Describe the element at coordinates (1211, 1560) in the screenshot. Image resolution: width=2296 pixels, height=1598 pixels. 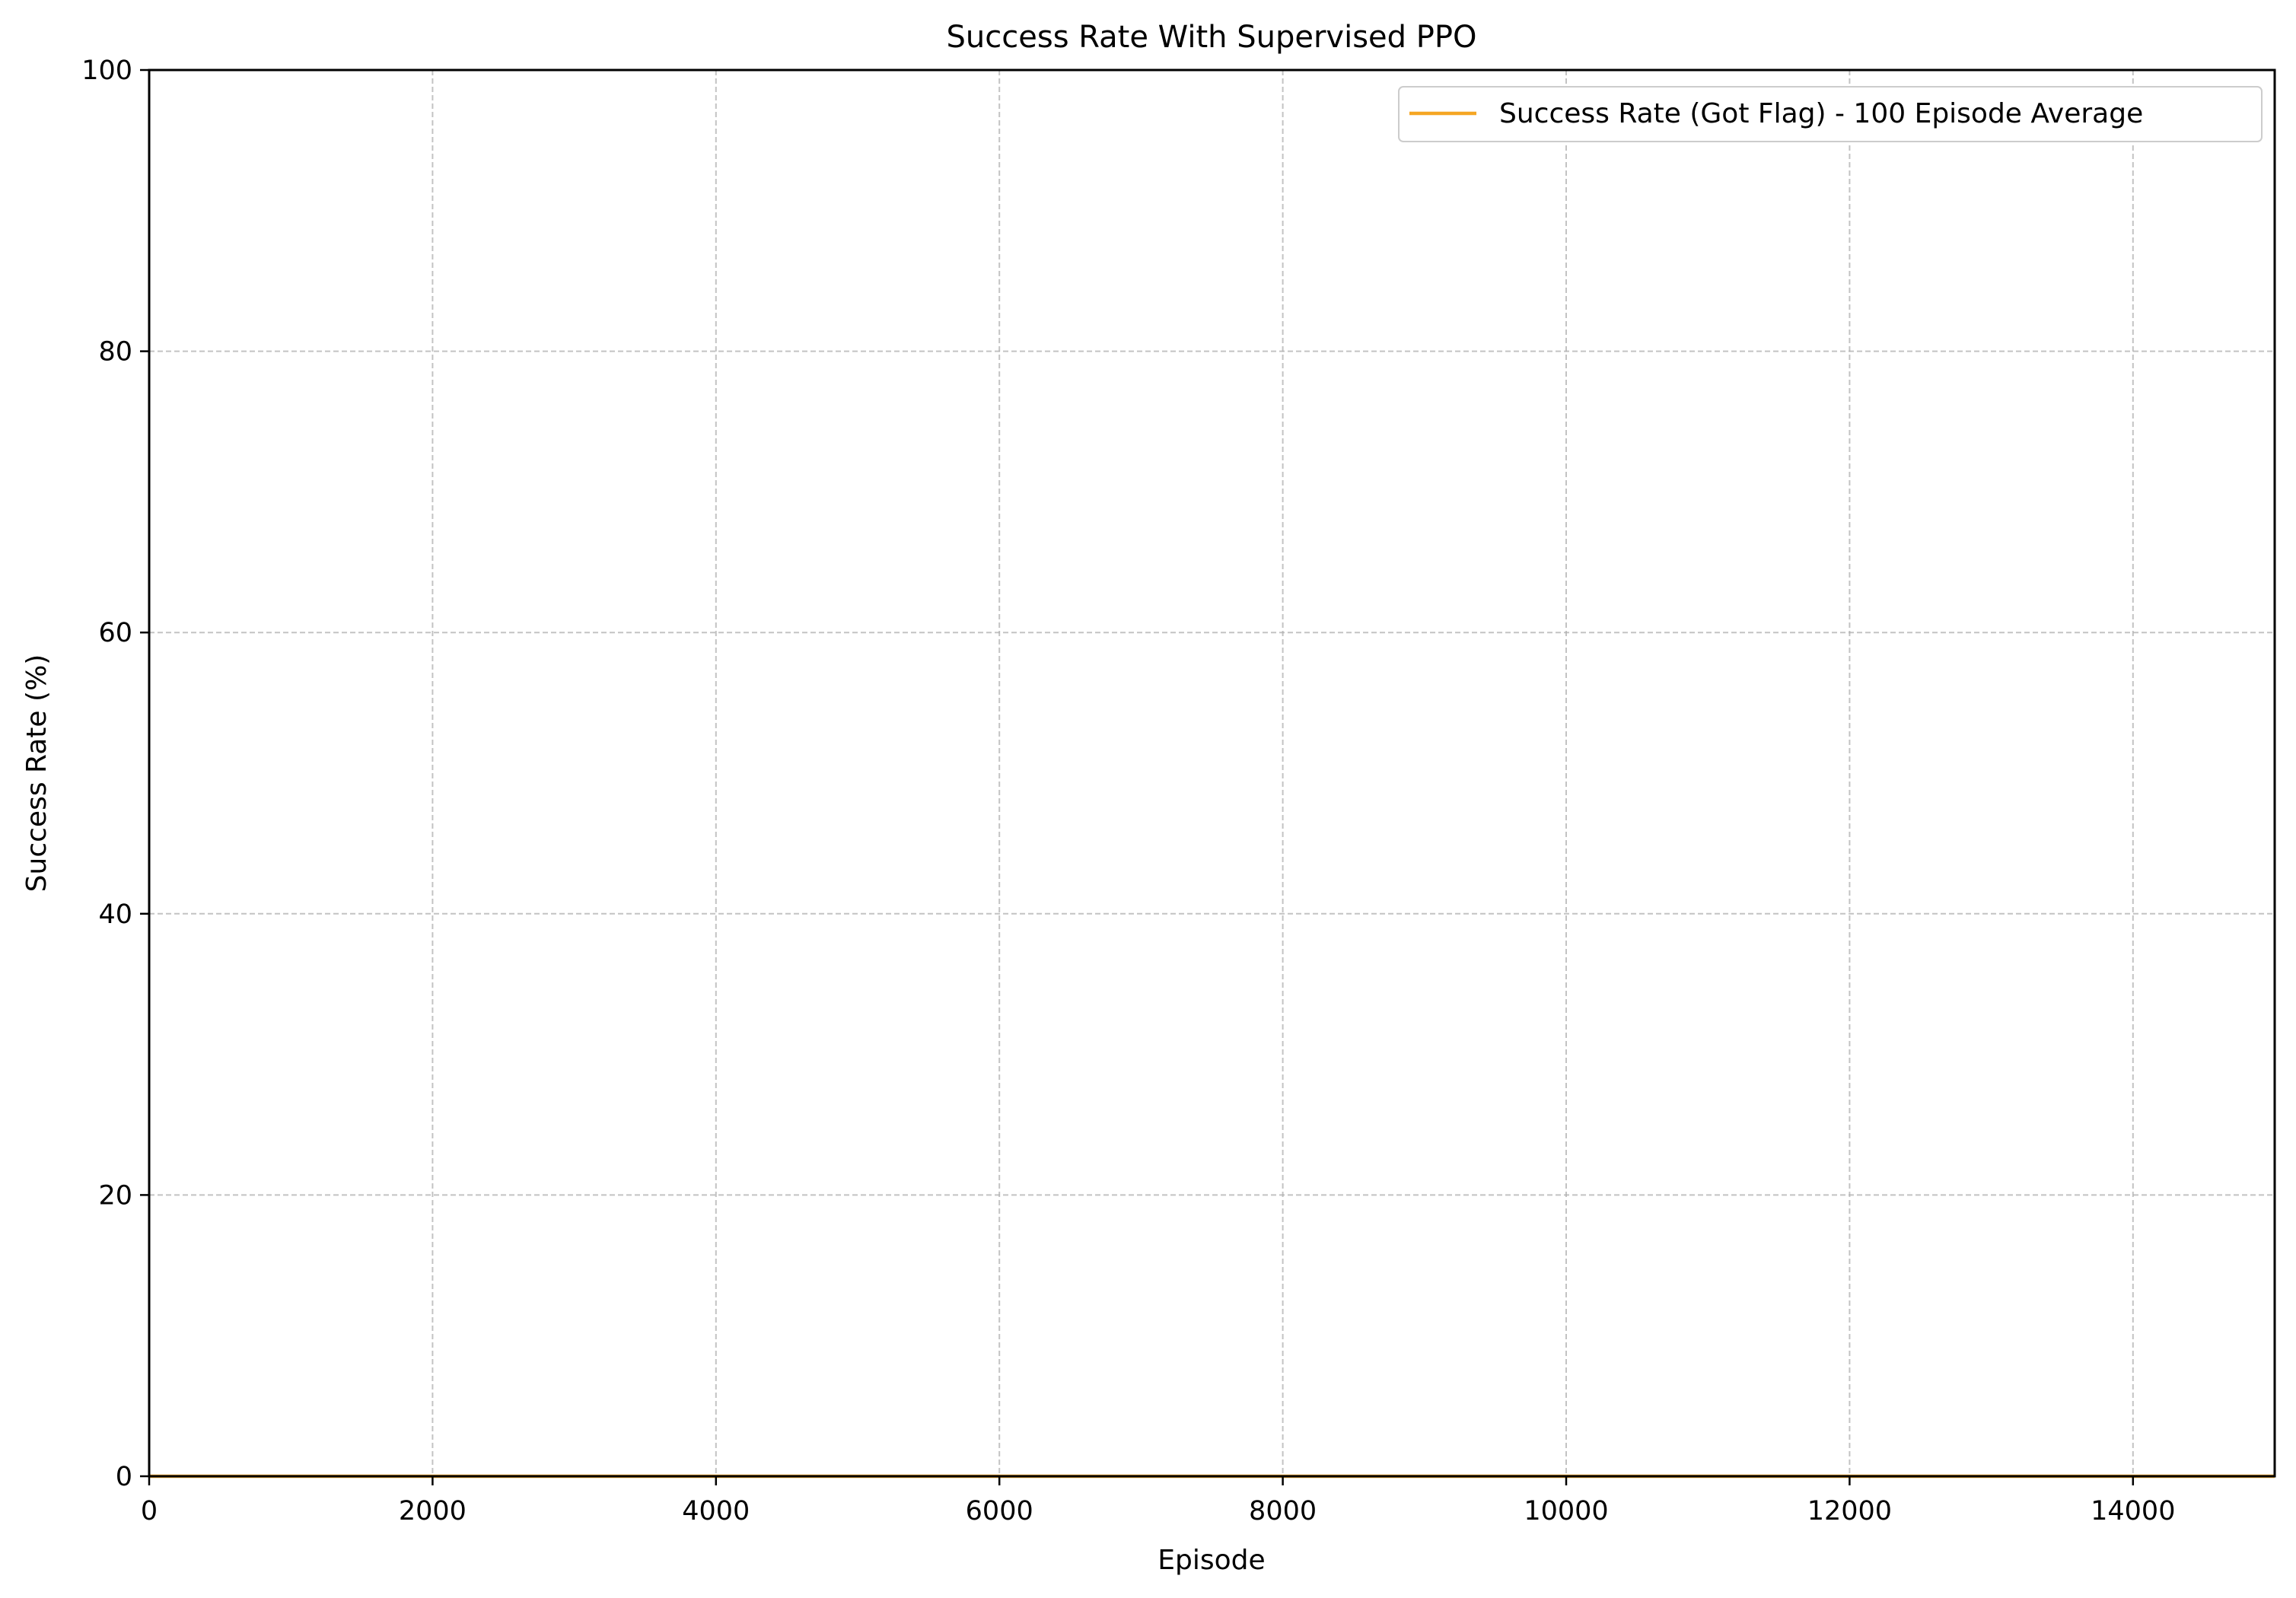
I see `x-axis-label: Episode` at that location.